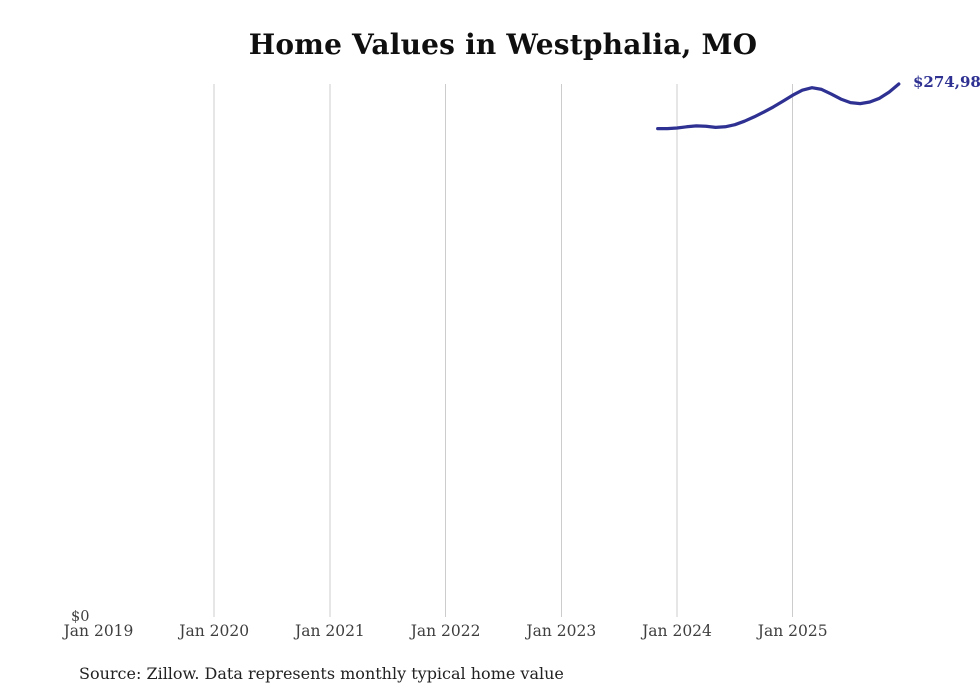  Describe the element at coordinates (792, 631) in the screenshot. I see `x-axis-tick-label-2025: Jan 2025` at that location.